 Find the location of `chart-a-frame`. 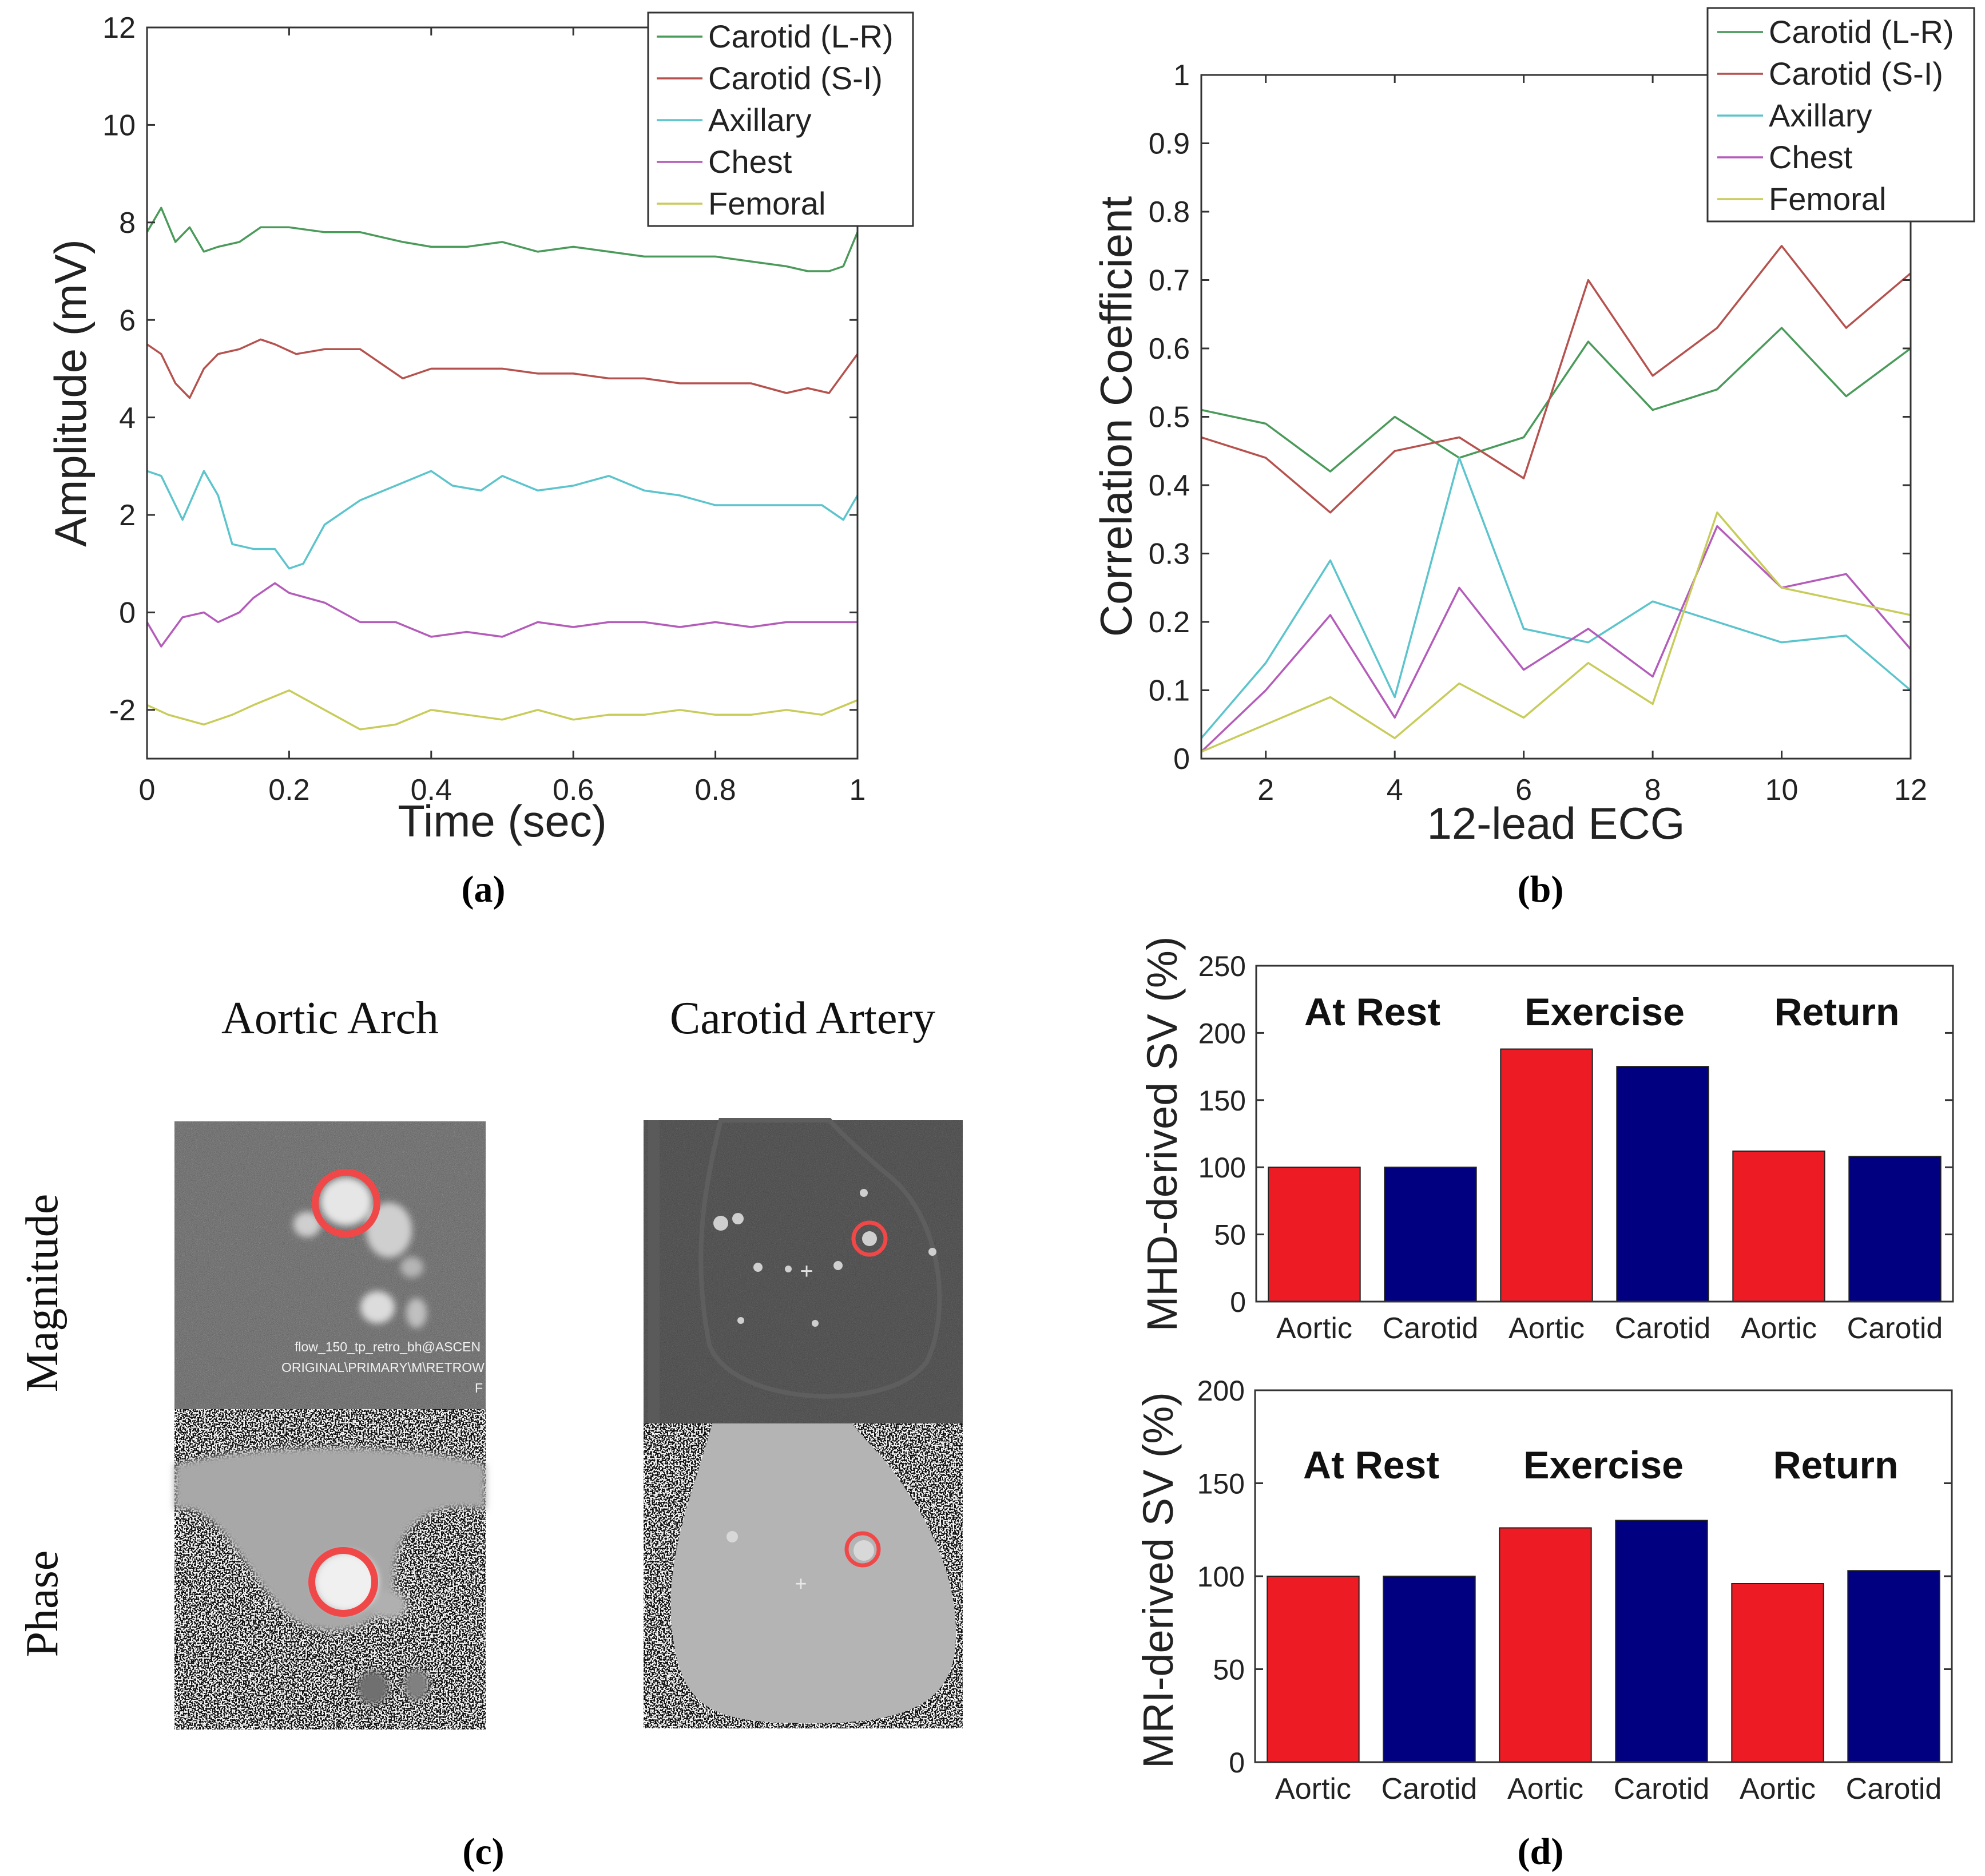

chart-a-frame is located at coordinates (503, 393).